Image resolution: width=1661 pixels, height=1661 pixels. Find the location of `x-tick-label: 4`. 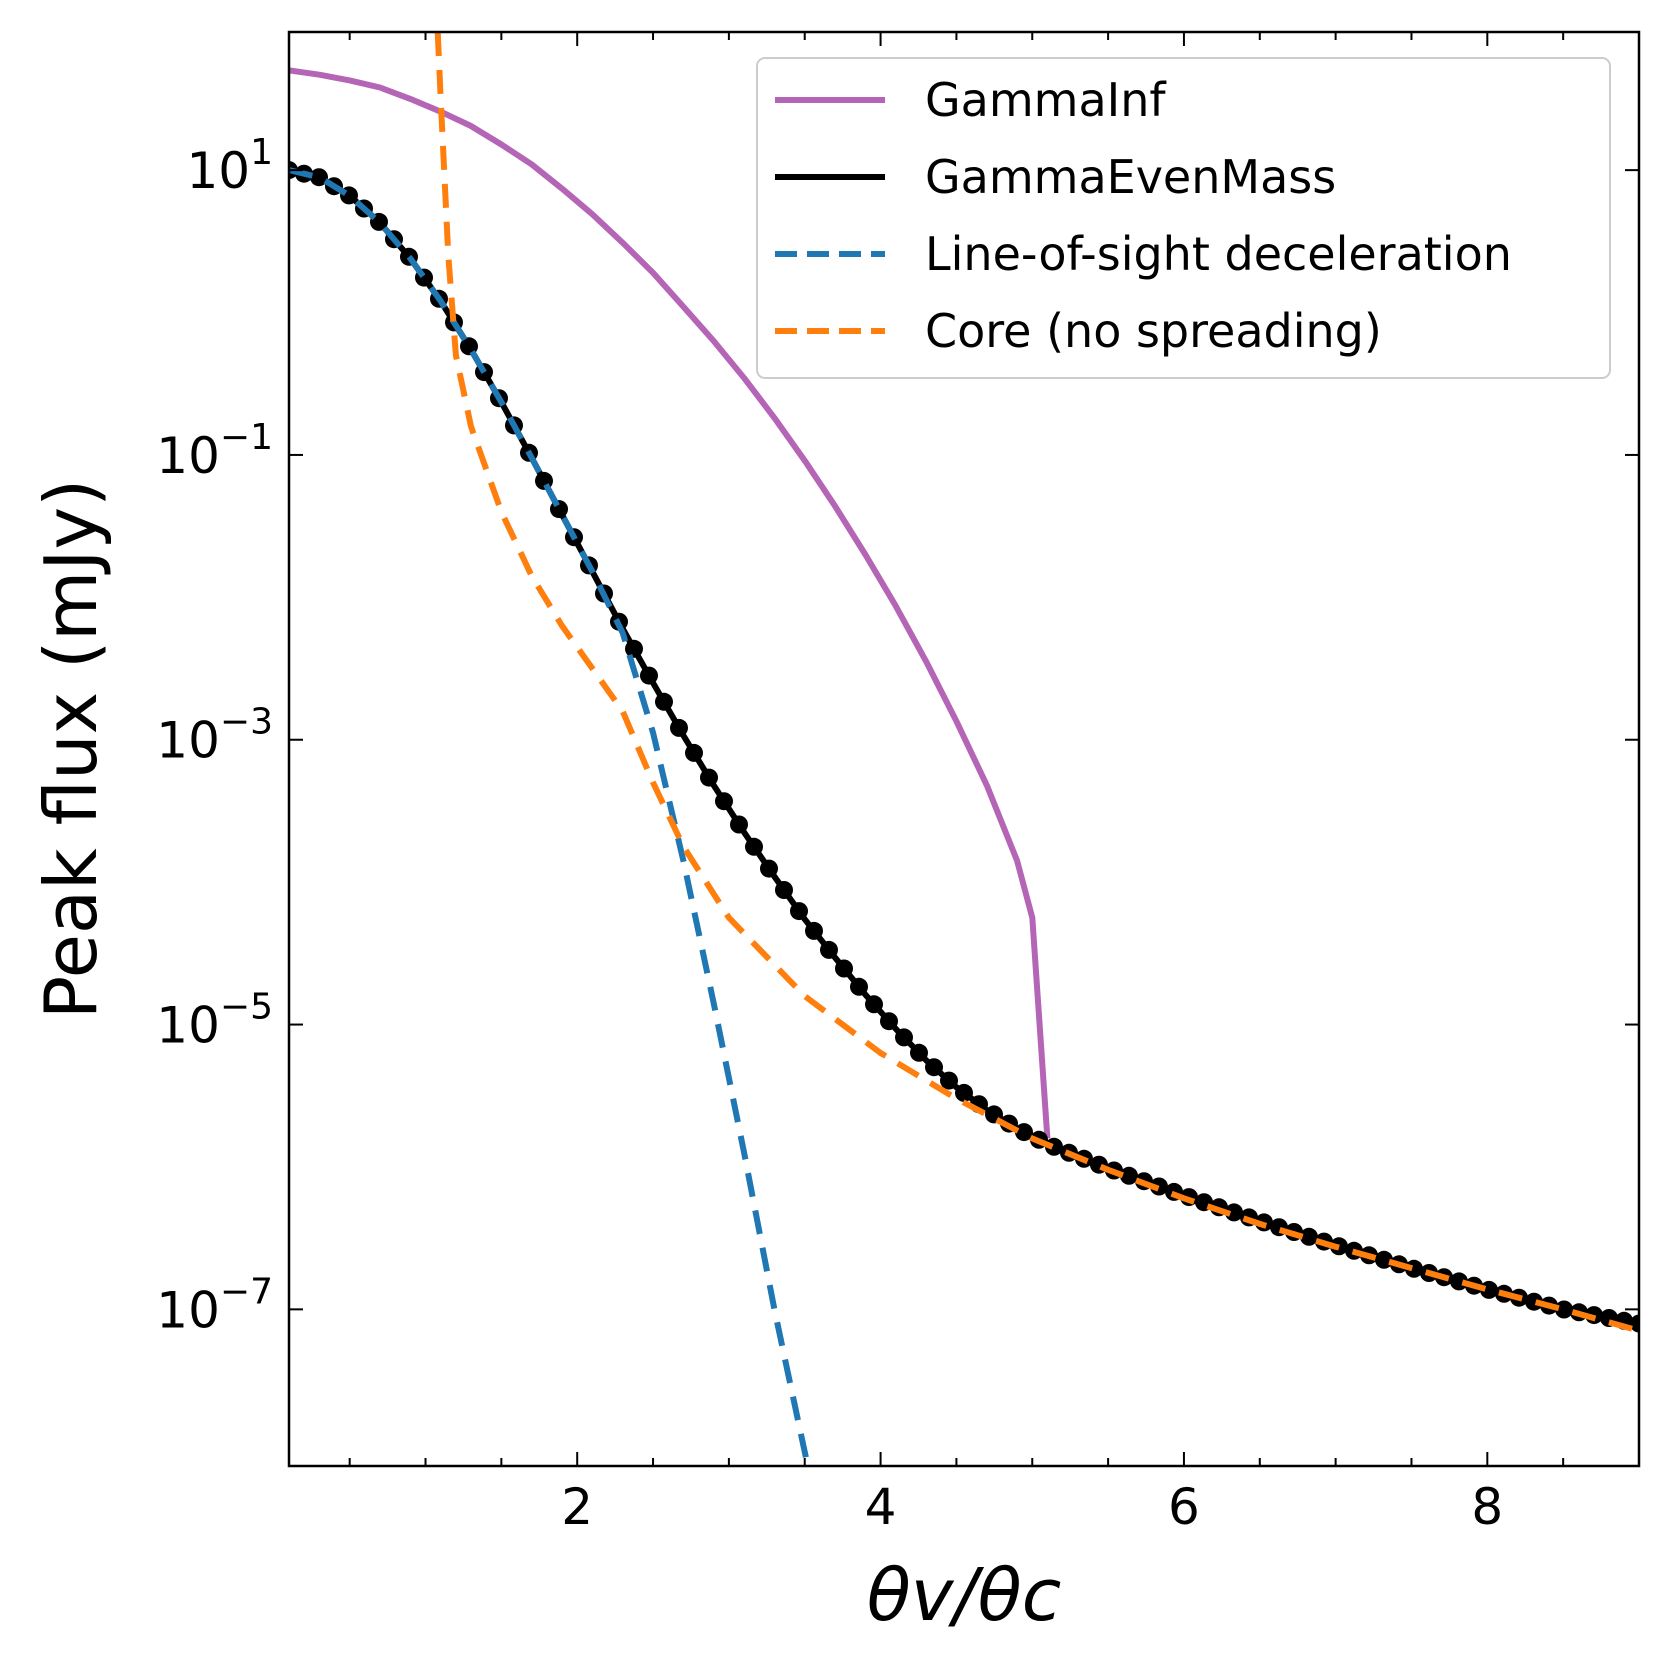

x-tick-label: 4 is located at coordinates (881, 1507).